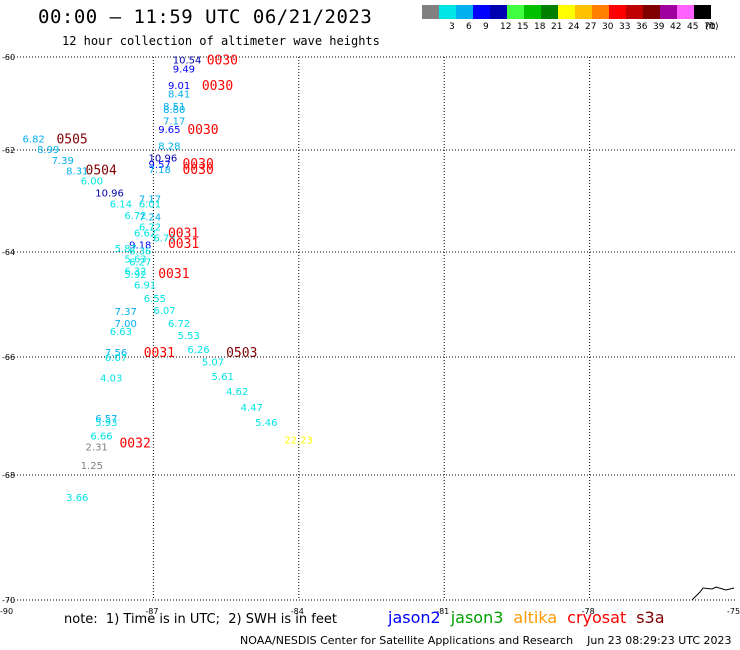 The image size is (740, 650). What do you see at coordinates (189, 336) in the screenshot?
I see `wave-height-label: 5.53` at bounding box center [189, 336].